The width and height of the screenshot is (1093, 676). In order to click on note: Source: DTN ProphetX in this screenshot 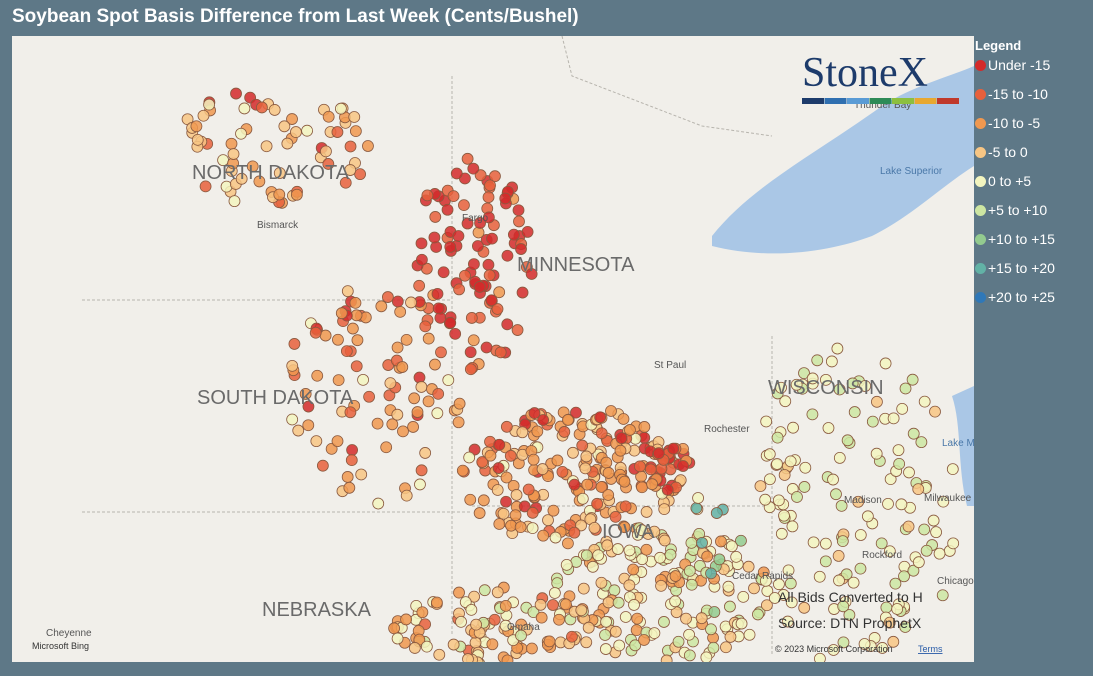, I will do `click(850, 623)`.